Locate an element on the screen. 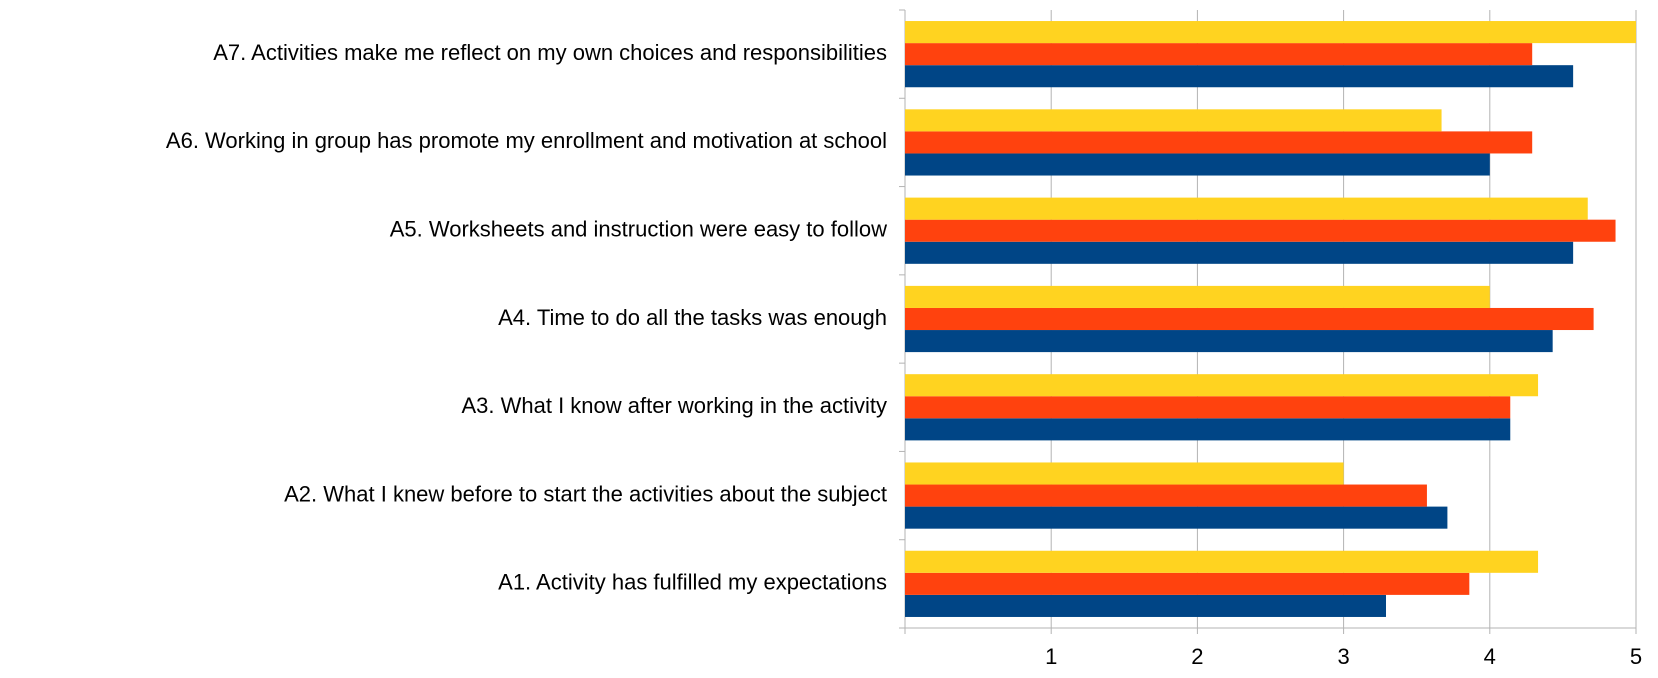 This screenshot has width=1658, height=678. x-tick-label: 2 is located at coordinates (1197, 656).